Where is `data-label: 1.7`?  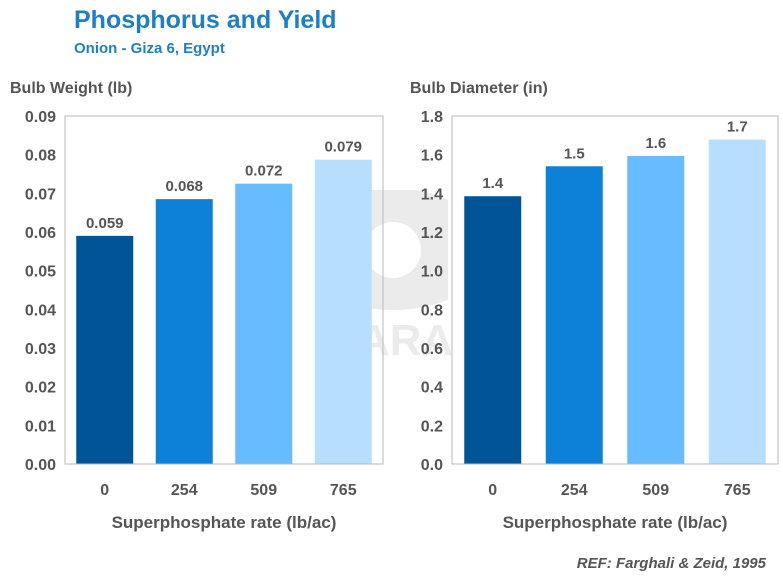
data-label: 1.7 is located at coordinates (737, 127).